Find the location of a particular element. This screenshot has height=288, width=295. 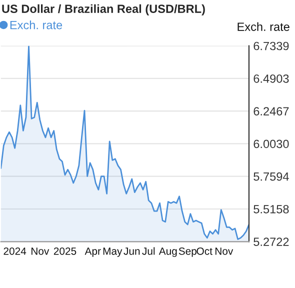

y-tick-label: 5.5158 is located at coordinates (271, 209).